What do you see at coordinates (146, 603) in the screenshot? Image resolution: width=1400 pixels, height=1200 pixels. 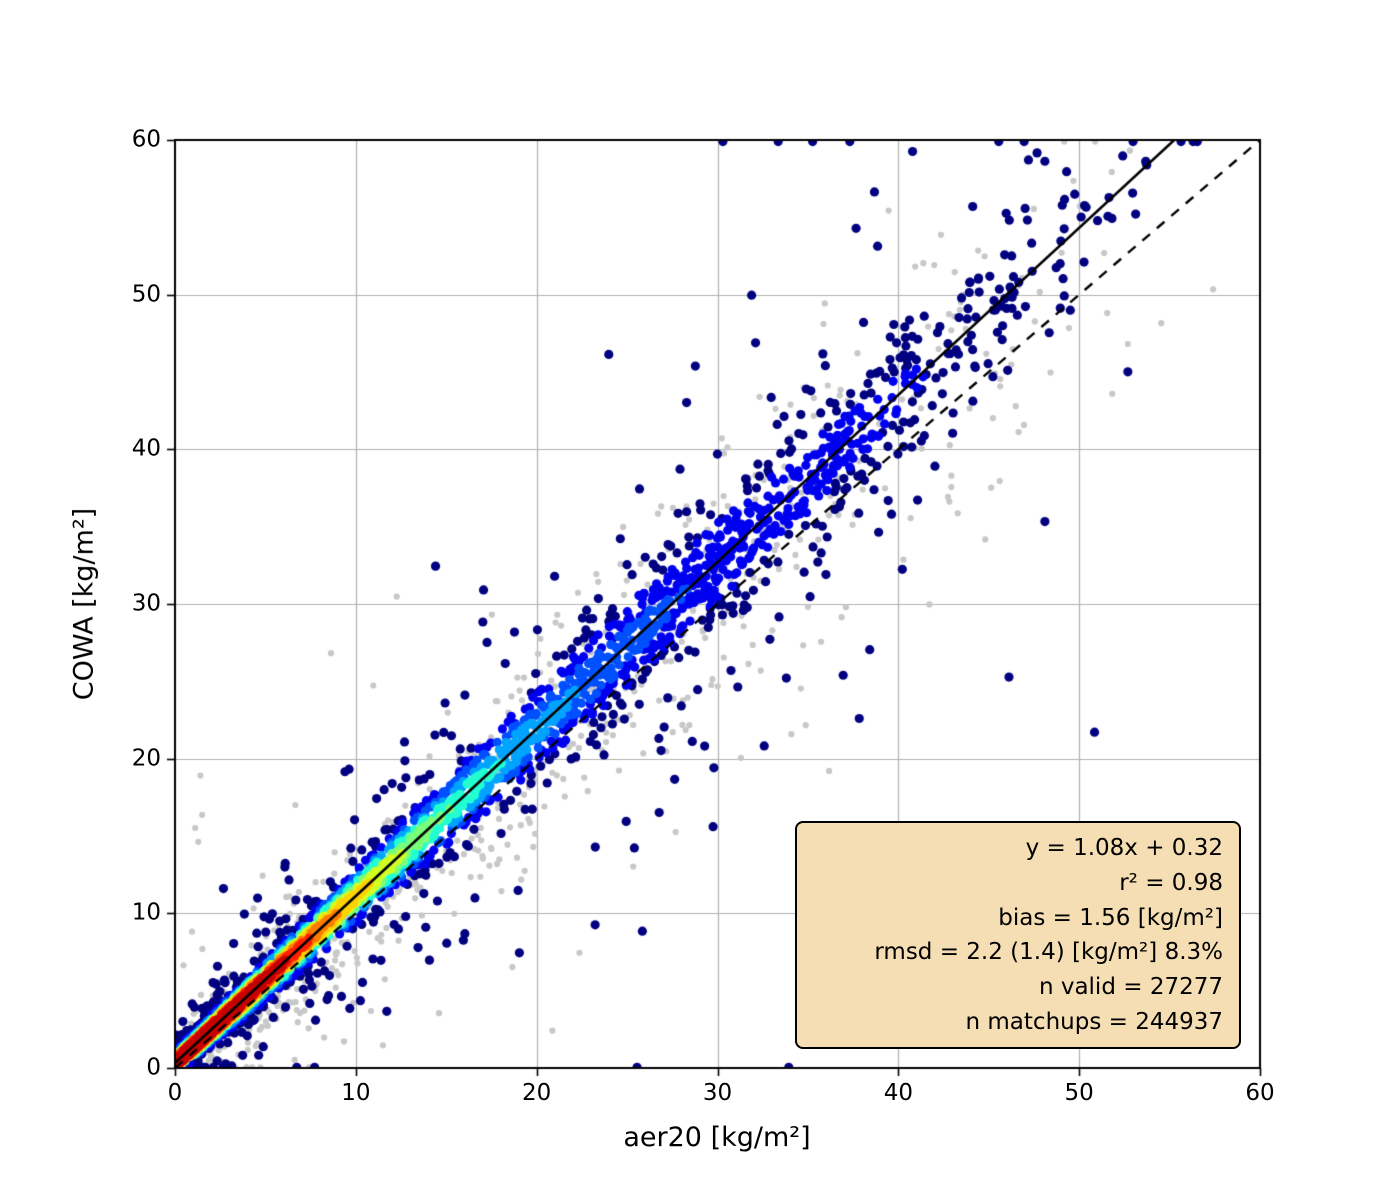 I see `y-tick-label: 30` at bounding box center [146, 603].